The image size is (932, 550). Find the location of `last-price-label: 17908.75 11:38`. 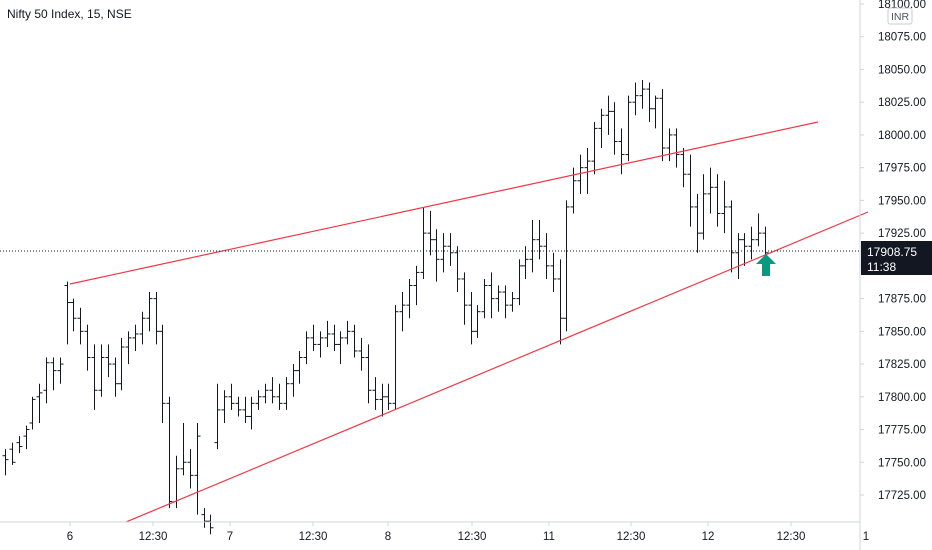

last-price-label: 17908.75 11:38 is located at coordinates (896, 258).